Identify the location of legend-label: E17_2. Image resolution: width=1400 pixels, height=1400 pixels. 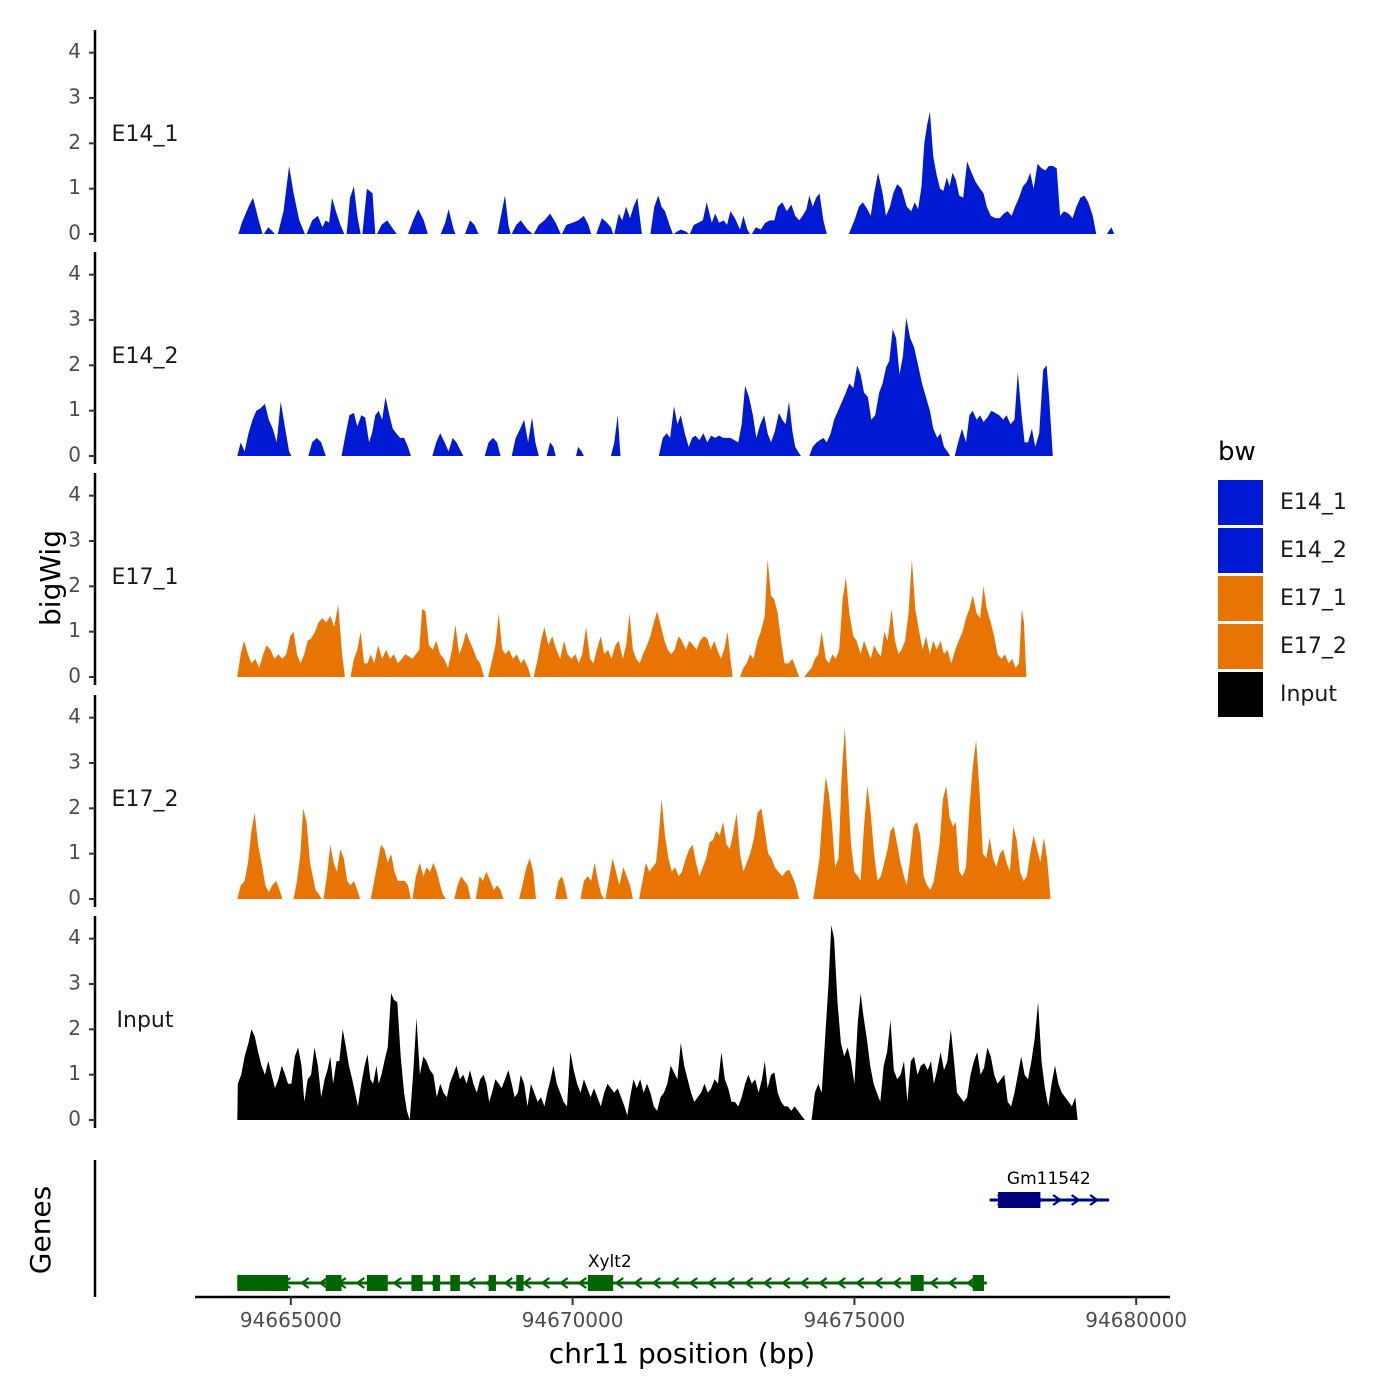
(1313, 646).